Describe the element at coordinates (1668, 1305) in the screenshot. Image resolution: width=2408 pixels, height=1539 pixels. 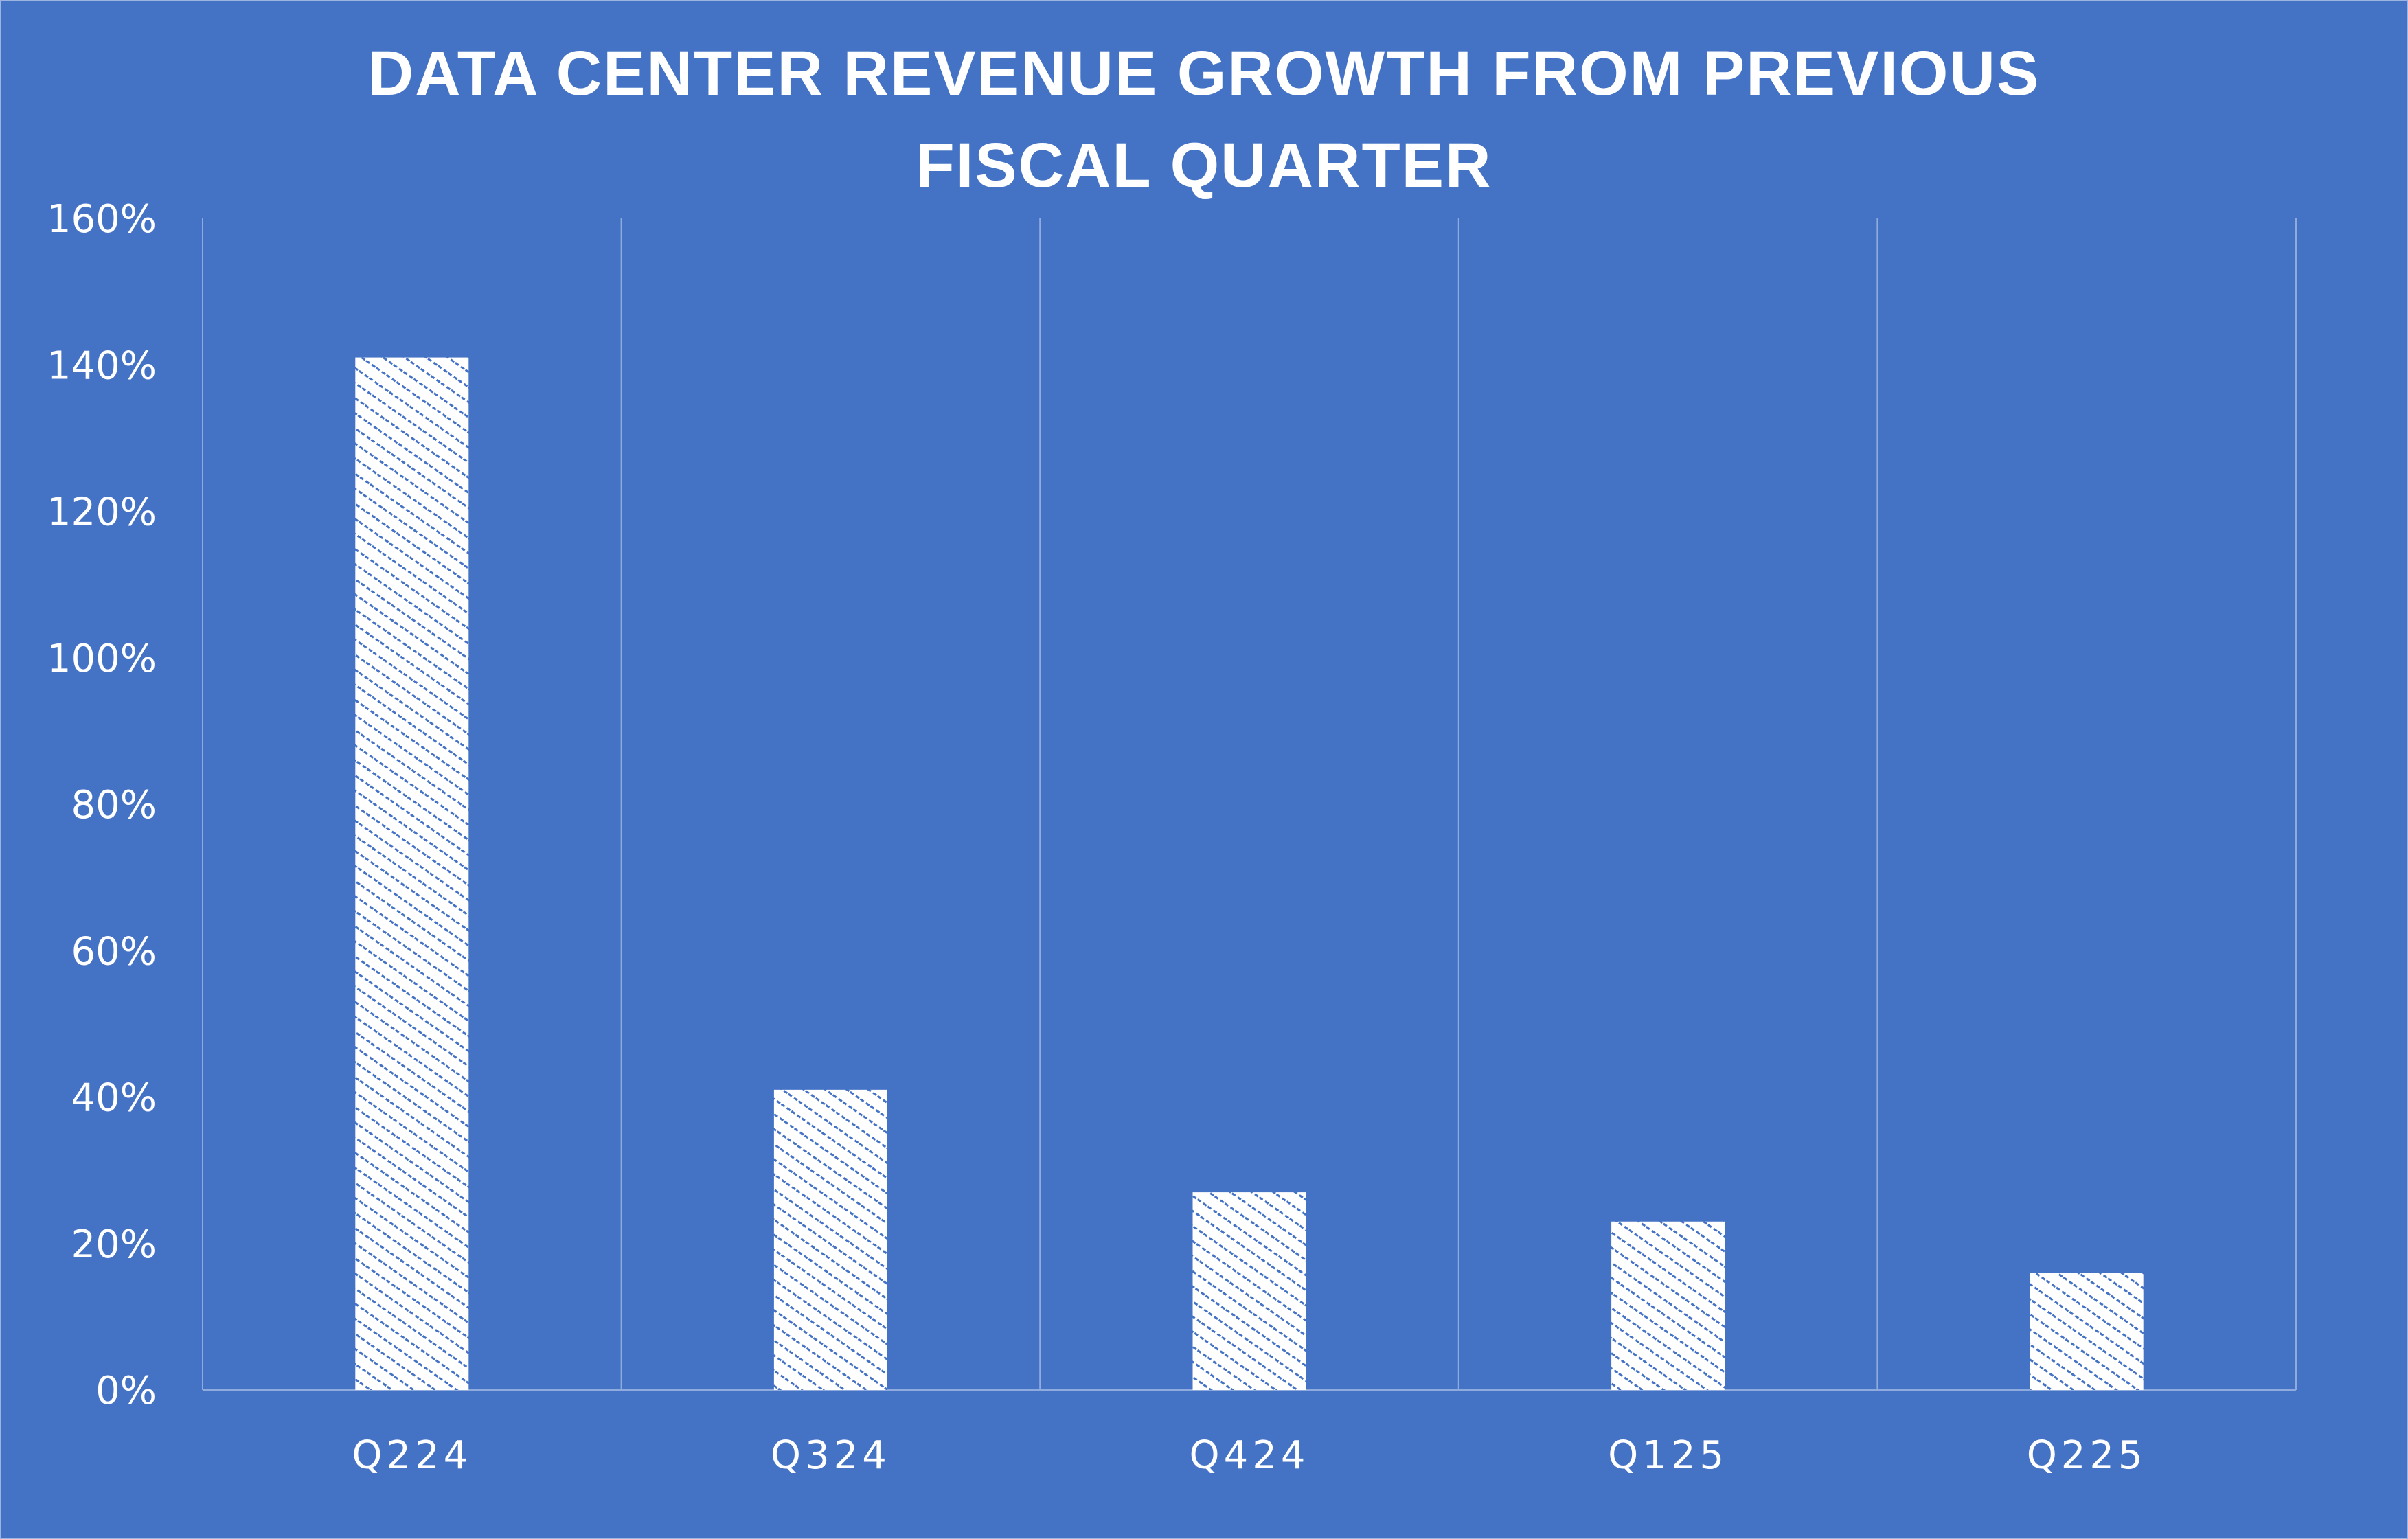
I see `bar-q125` at that location.